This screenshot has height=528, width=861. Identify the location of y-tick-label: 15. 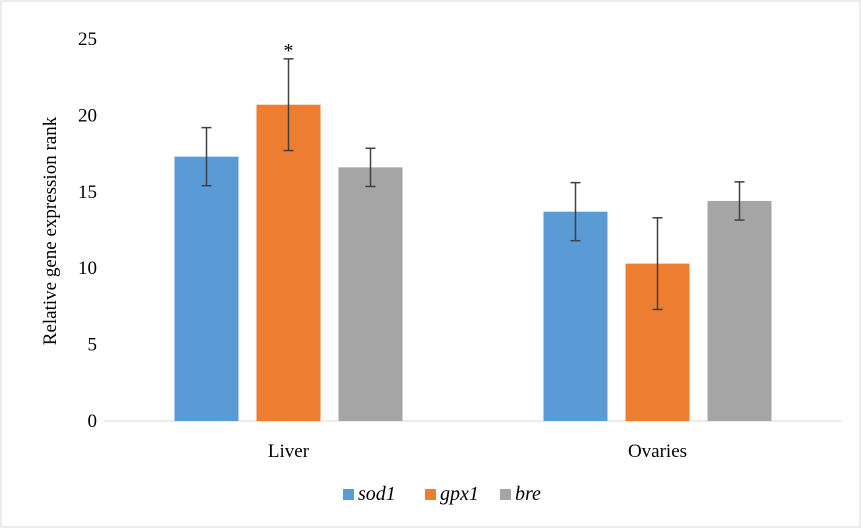
(87, 192).